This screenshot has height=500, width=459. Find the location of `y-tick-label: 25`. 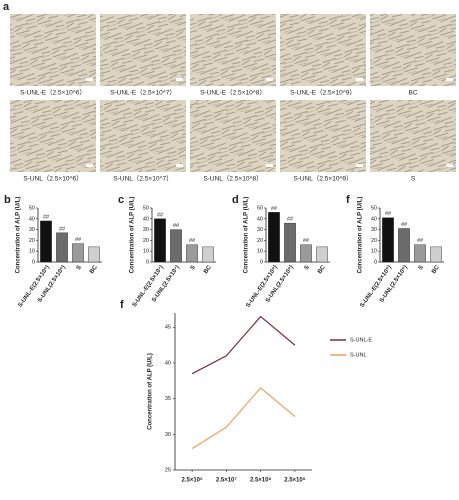

y-tick-label: 25 is located at coordinates (168, 470).